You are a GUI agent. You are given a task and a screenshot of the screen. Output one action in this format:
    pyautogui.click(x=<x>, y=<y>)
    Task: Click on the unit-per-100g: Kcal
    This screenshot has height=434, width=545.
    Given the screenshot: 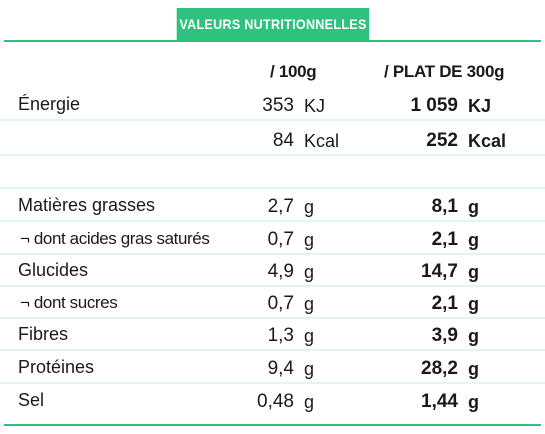 What is the action you would take?
    pyautogui.click(x=322, y=141)
    